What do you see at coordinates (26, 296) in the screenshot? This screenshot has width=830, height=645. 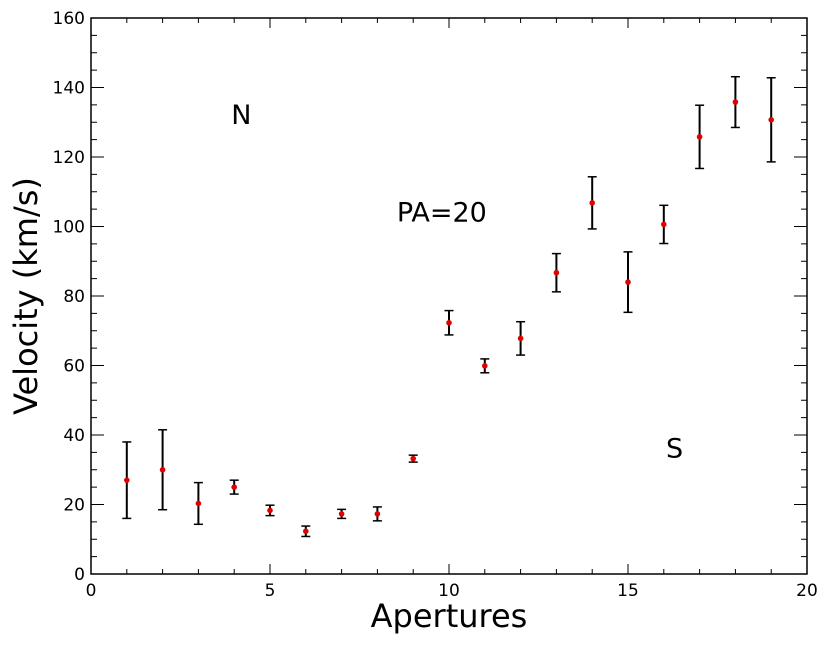 I see `y-axis-label: Velocity (km/s)` at bounding box center [26, 296].